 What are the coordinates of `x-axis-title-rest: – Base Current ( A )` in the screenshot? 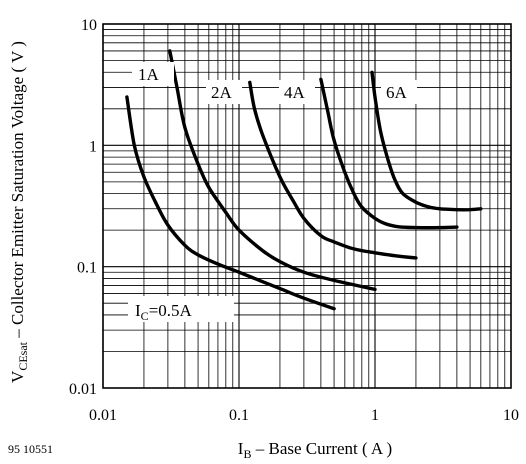 It's located at (321, 448).